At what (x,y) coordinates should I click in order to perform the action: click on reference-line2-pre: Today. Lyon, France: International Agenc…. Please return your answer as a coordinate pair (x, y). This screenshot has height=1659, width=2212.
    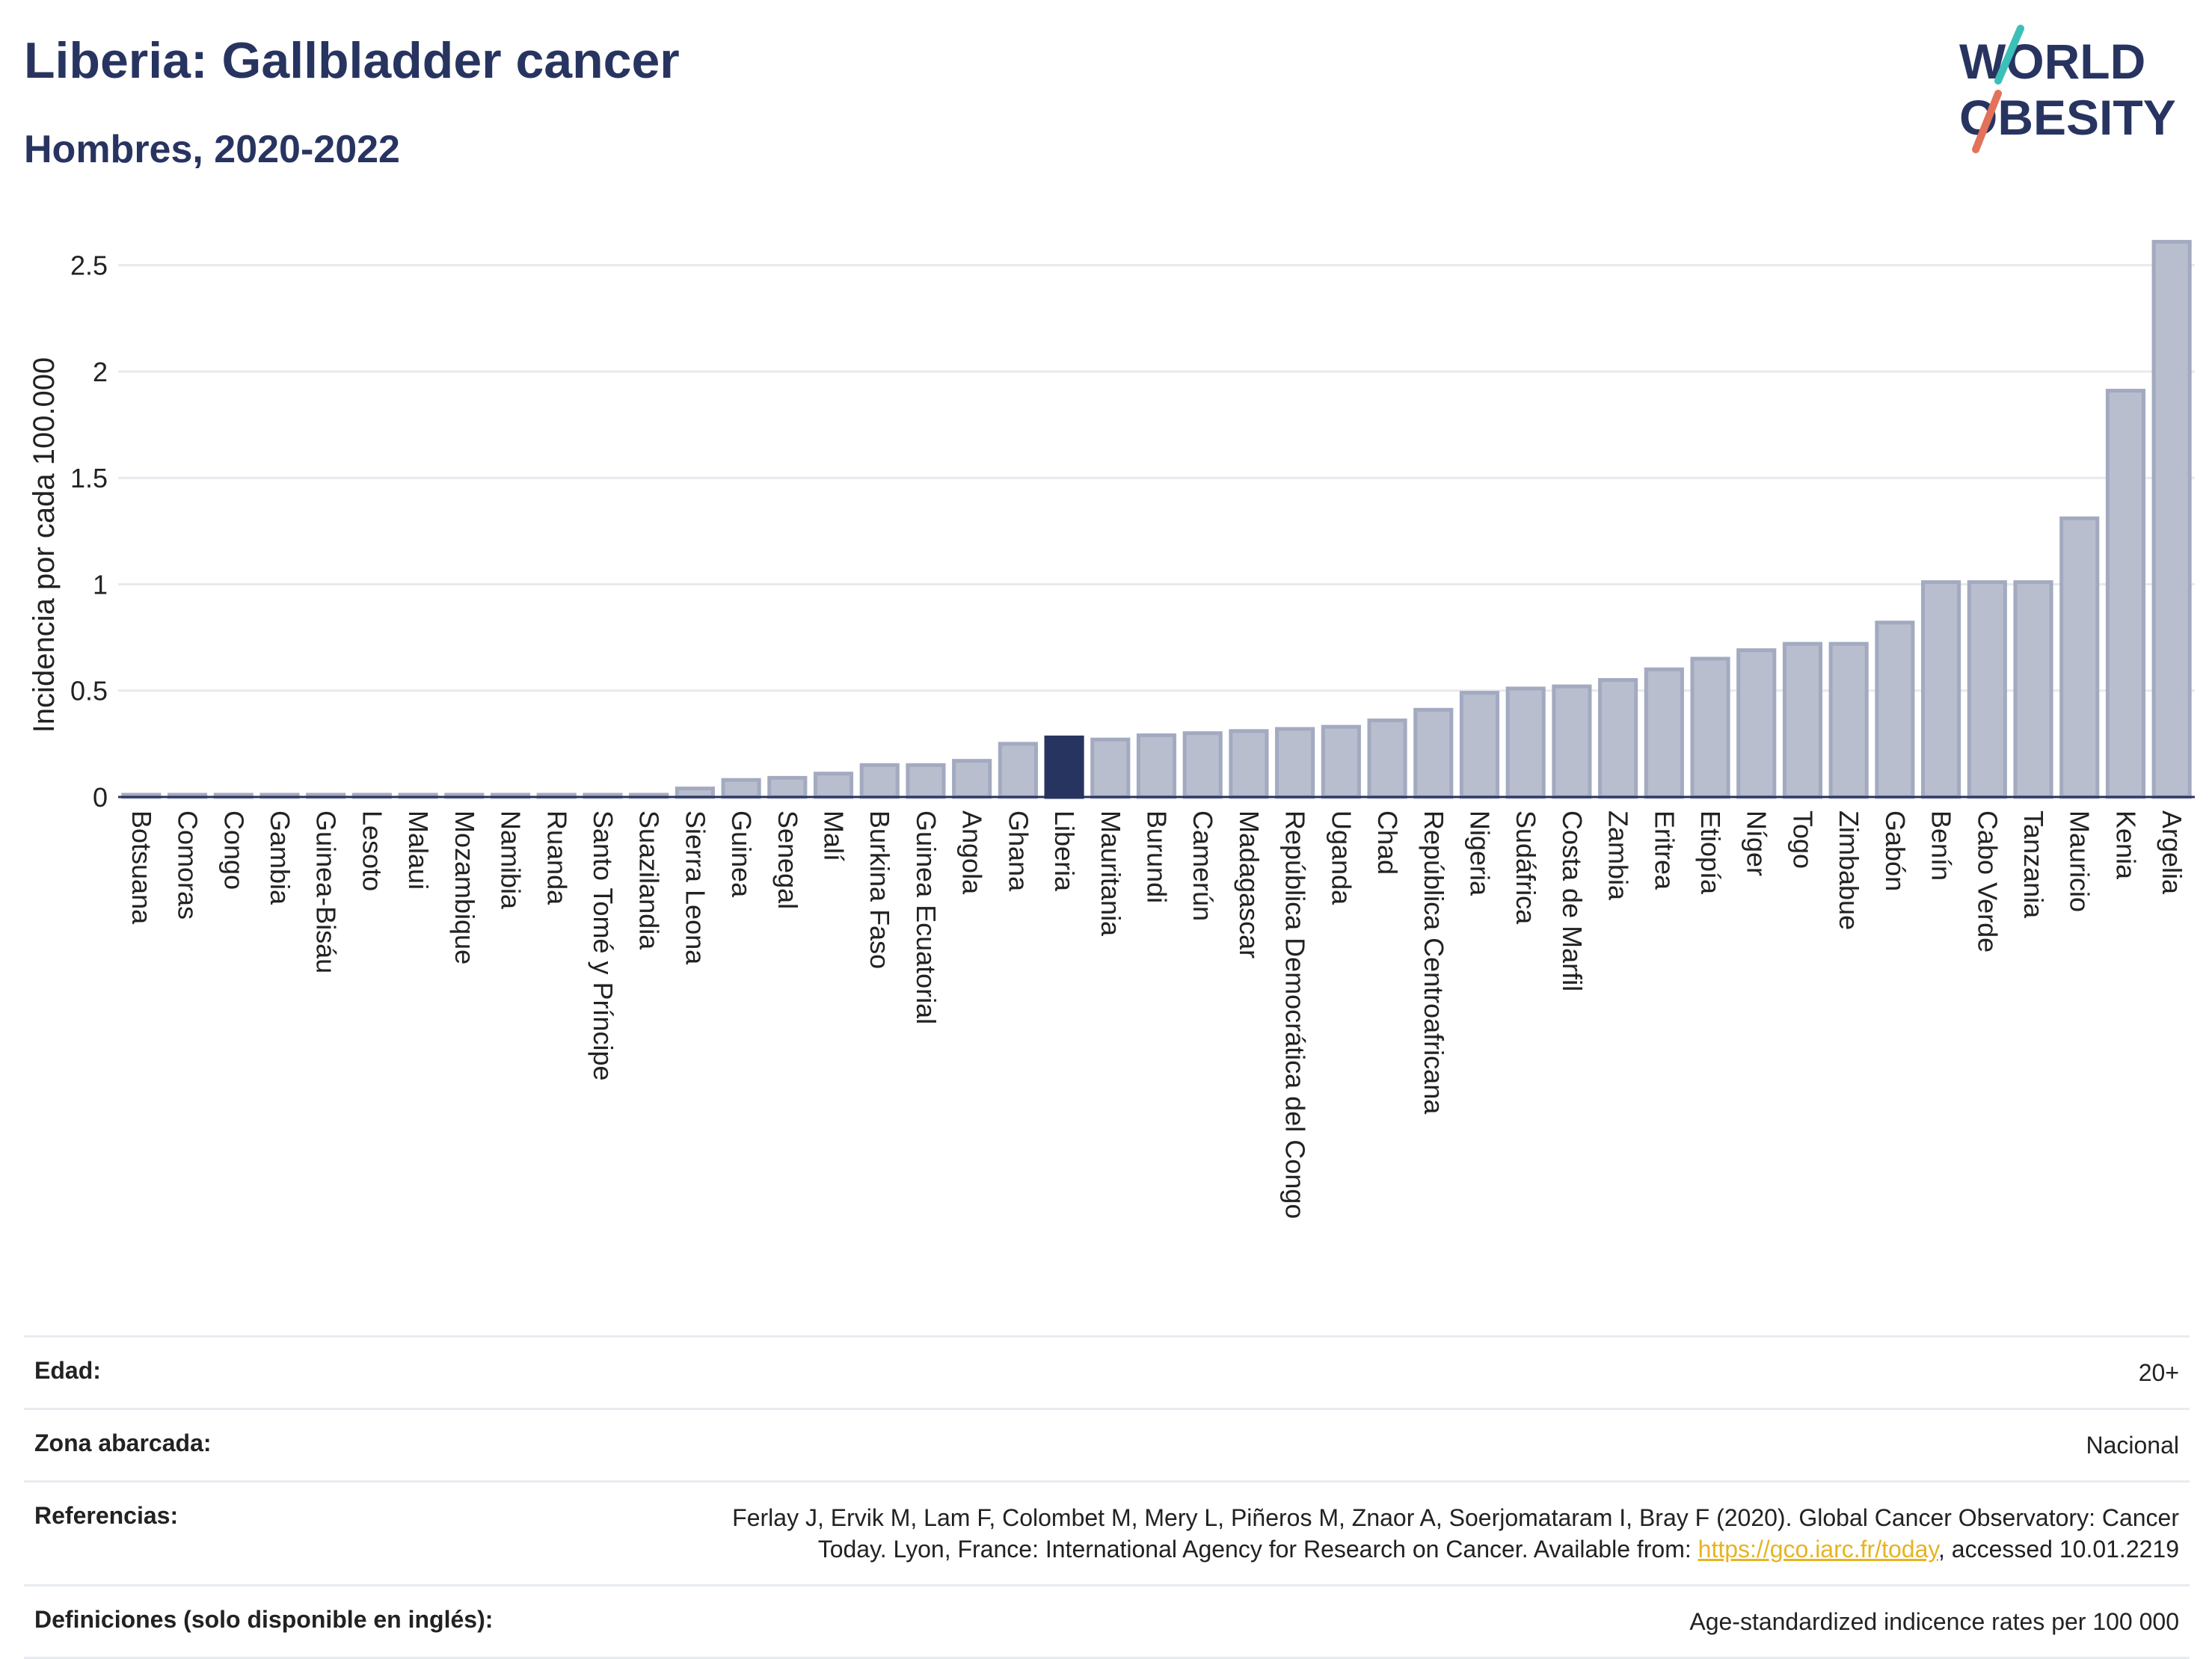
    Looking at the image, I should click on (1257, 1549).